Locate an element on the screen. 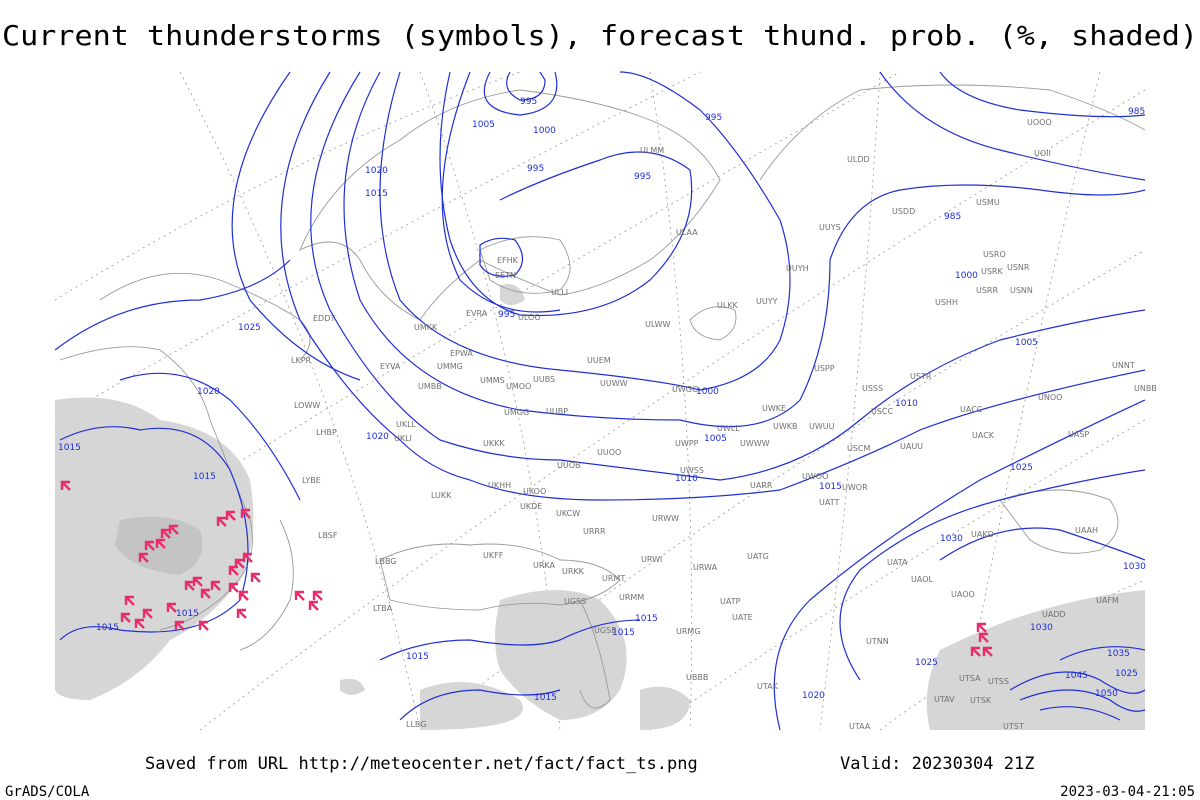 The width and height of the screenshot is (1200, 800). station-label: EYVA is located at coordinates (390, 366).